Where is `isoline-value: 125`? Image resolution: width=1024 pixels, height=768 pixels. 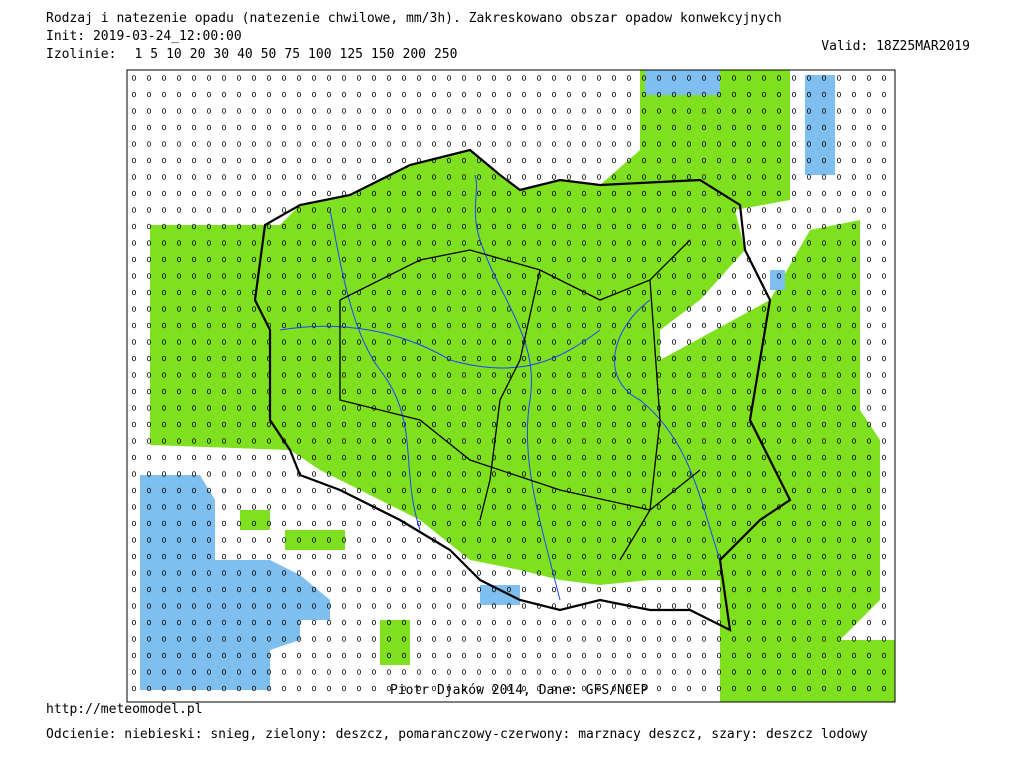
isoline-value: 125 is located at coordinates (351, 54).